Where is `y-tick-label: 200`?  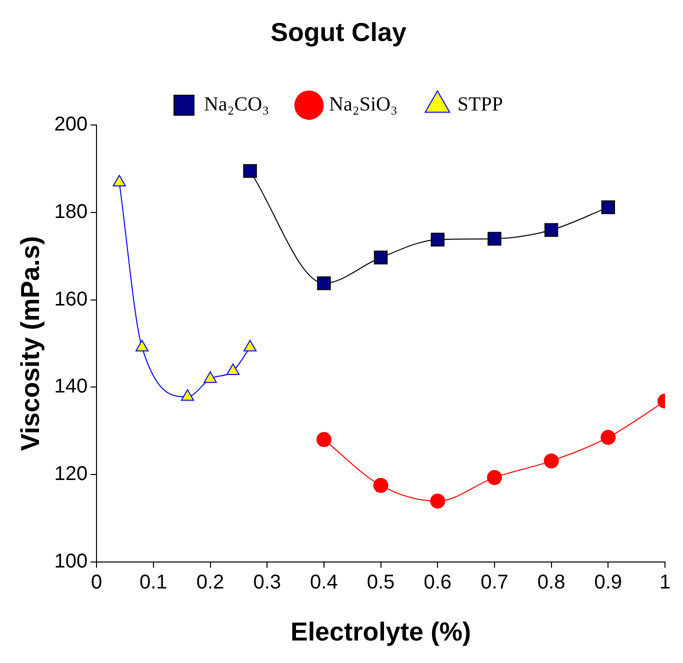
y-tick-label: 200 is located at coordinates (71, 125).